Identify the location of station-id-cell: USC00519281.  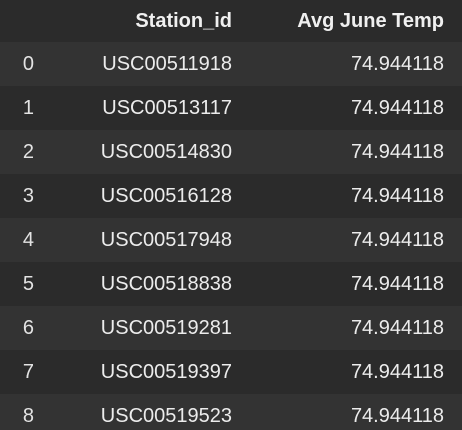
(166, 328).